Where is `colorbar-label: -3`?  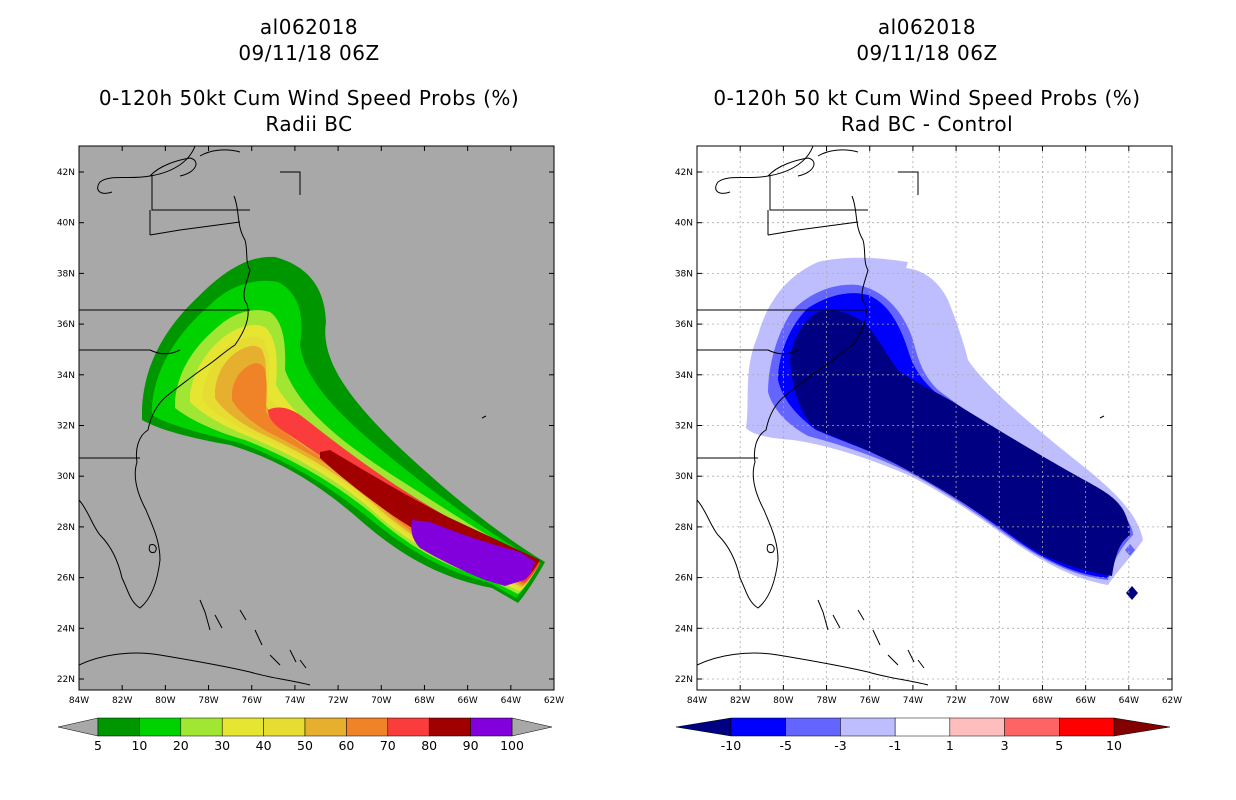 colorbar-label: -3 is located at coordinates (840, 745).